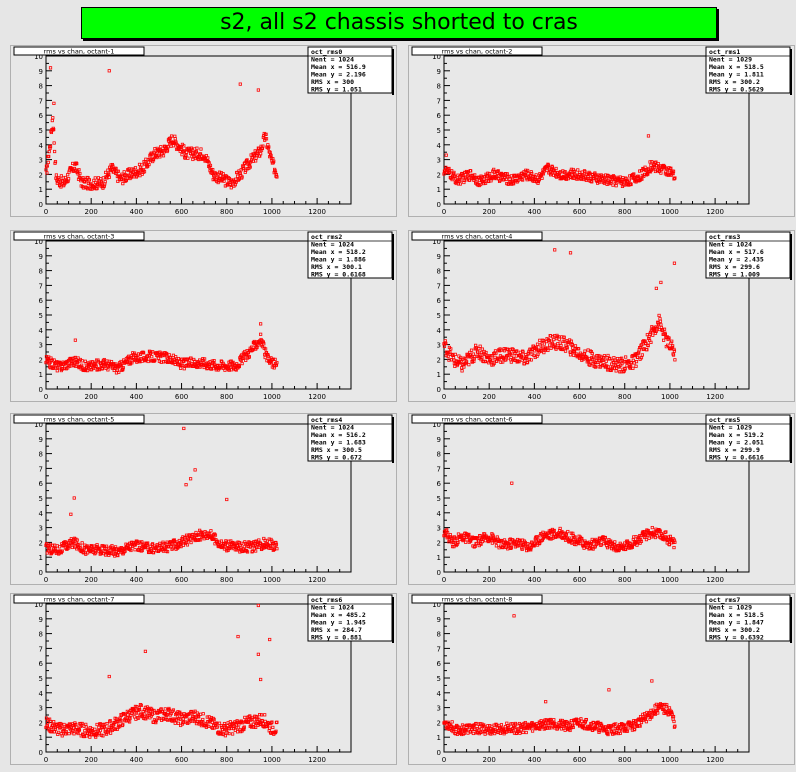 This screenshot has height=772, width=796. I want to click on stats-line: RMS y = 1.051, so click(336, 90).